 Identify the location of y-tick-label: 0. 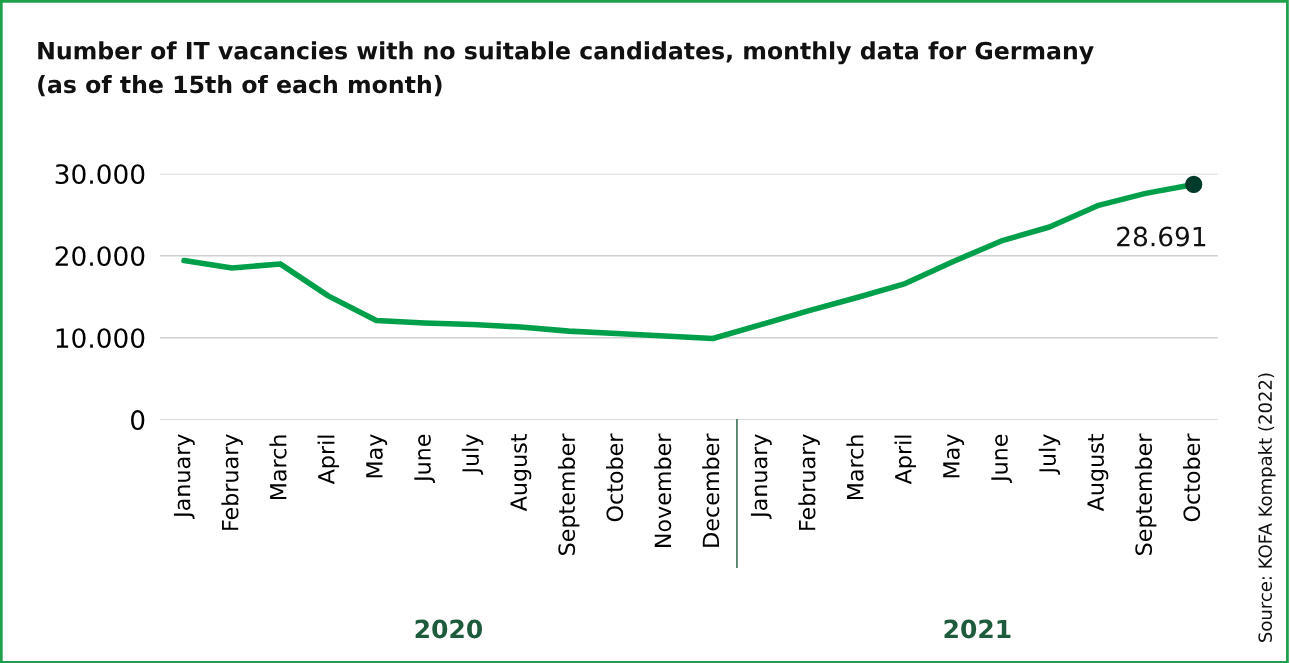
(138, 420).